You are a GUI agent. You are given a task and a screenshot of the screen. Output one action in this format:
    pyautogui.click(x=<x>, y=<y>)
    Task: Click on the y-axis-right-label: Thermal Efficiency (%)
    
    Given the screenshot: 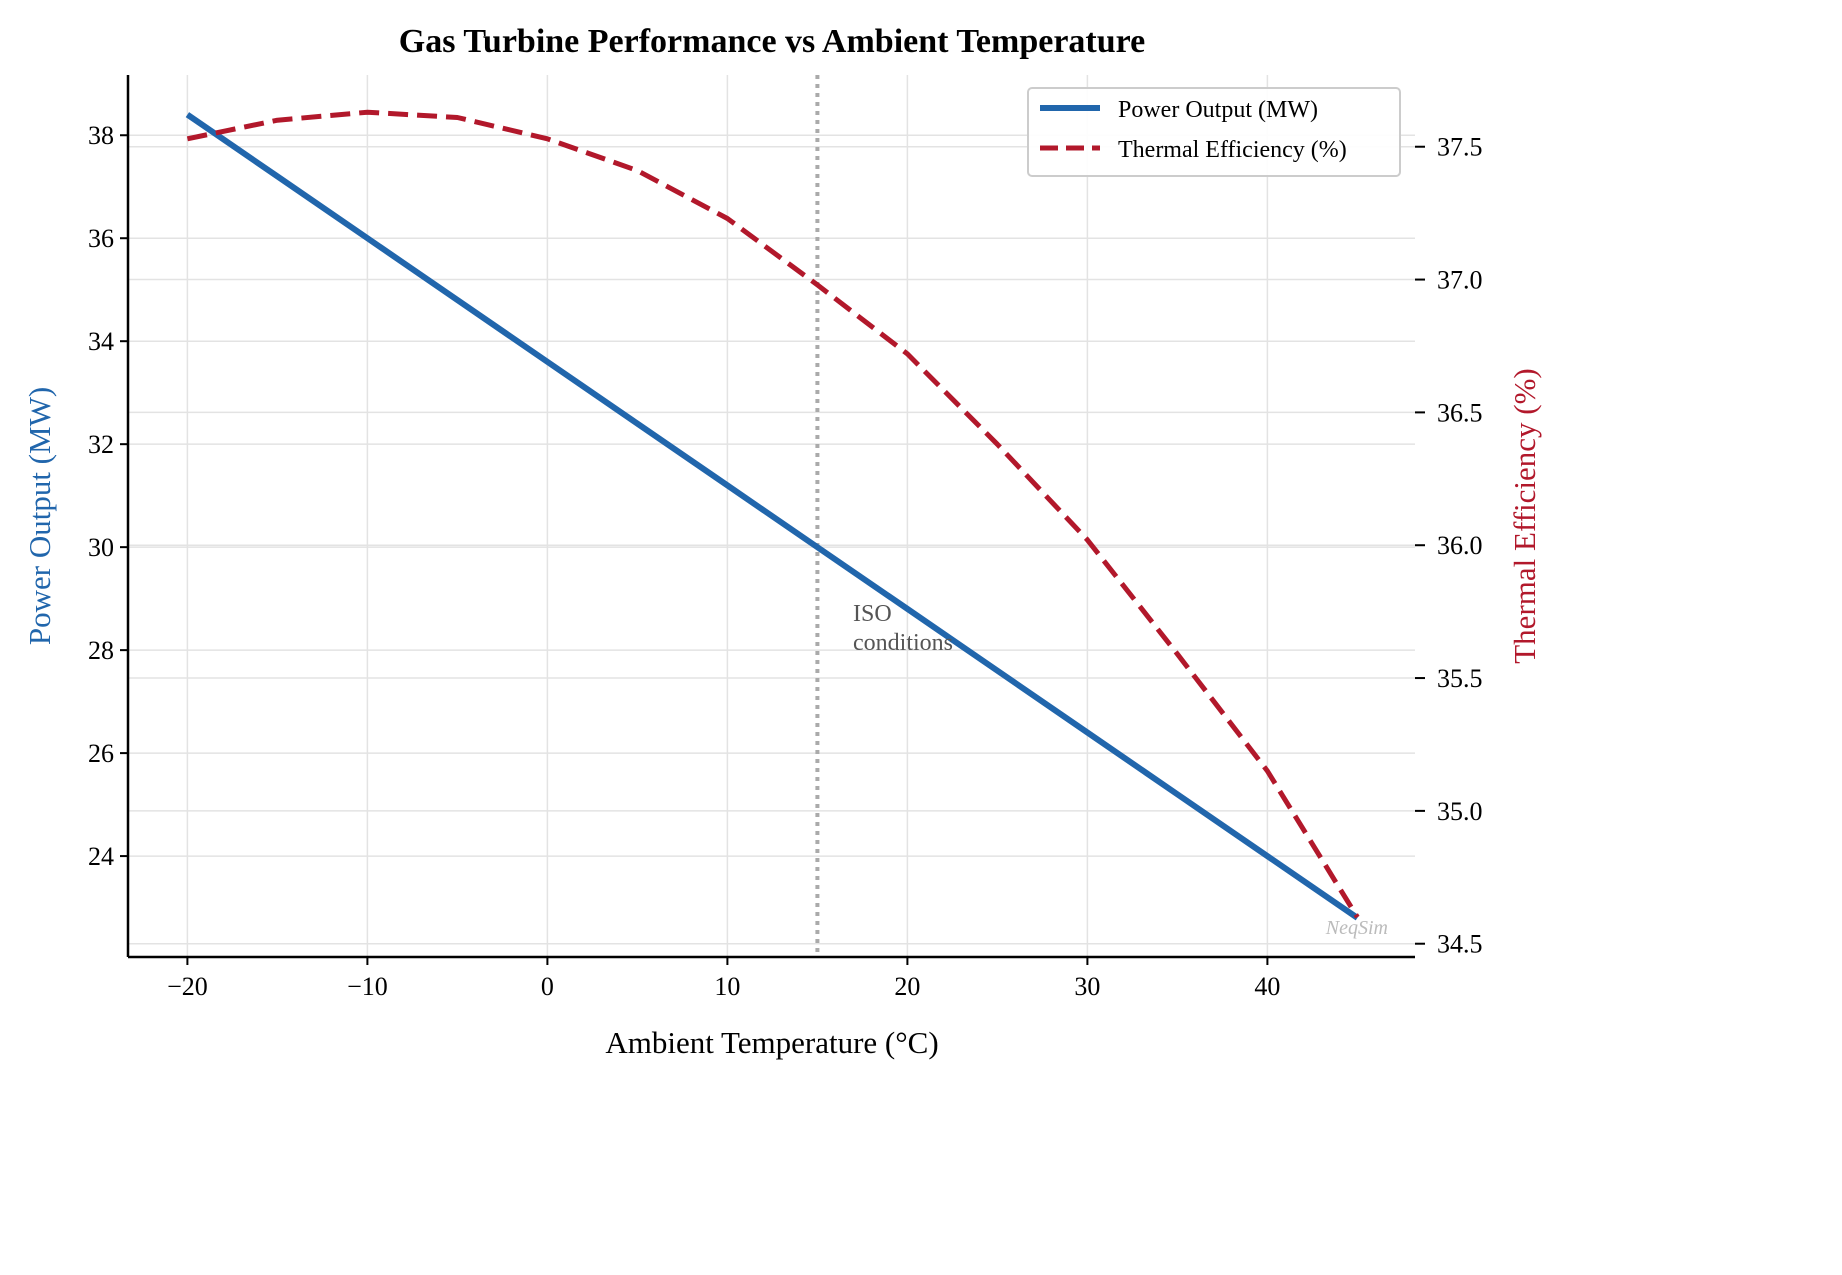 What is the action you would take?
    pyautogui.click(x=1524, y=516)
    